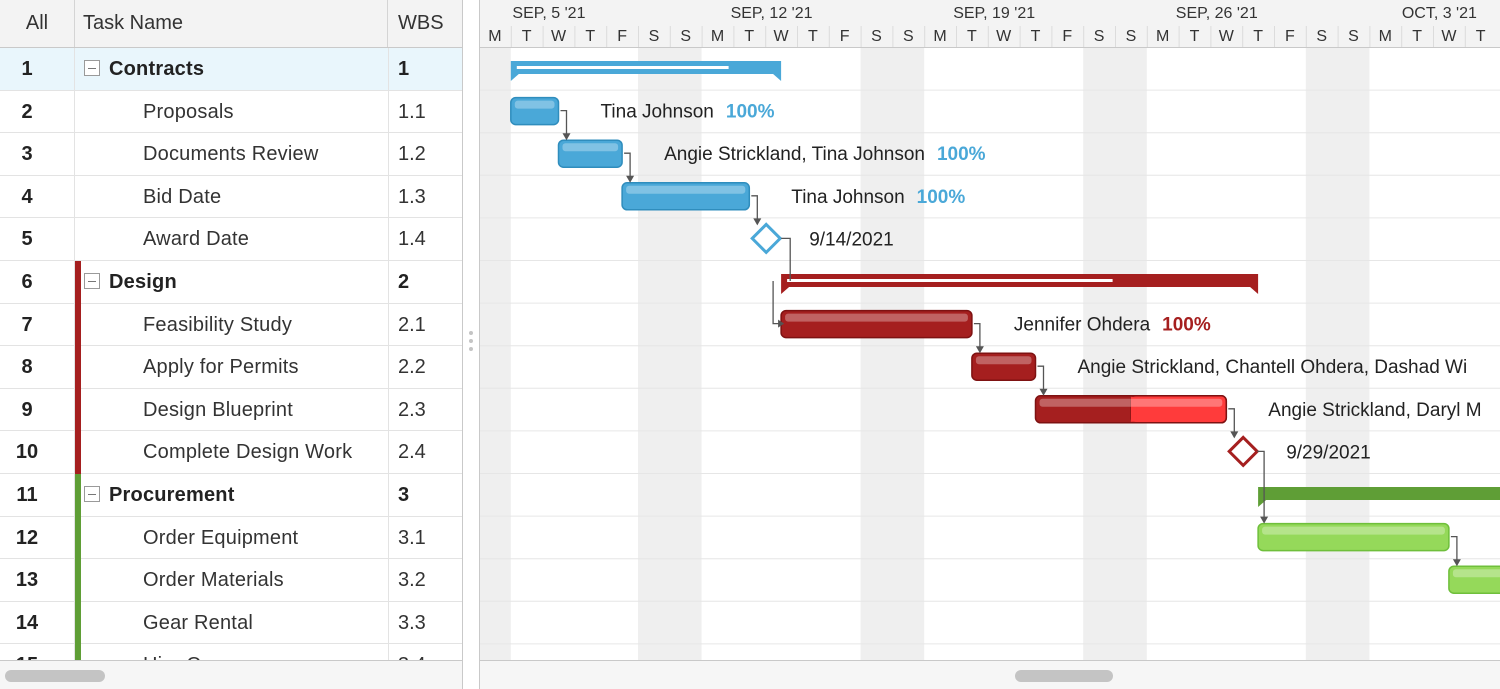 The height and width of the screenshot is (689, 1500). Describe the element at coordinates (37, 23) in the screenshot. I see `column-header-all: All` at that location.